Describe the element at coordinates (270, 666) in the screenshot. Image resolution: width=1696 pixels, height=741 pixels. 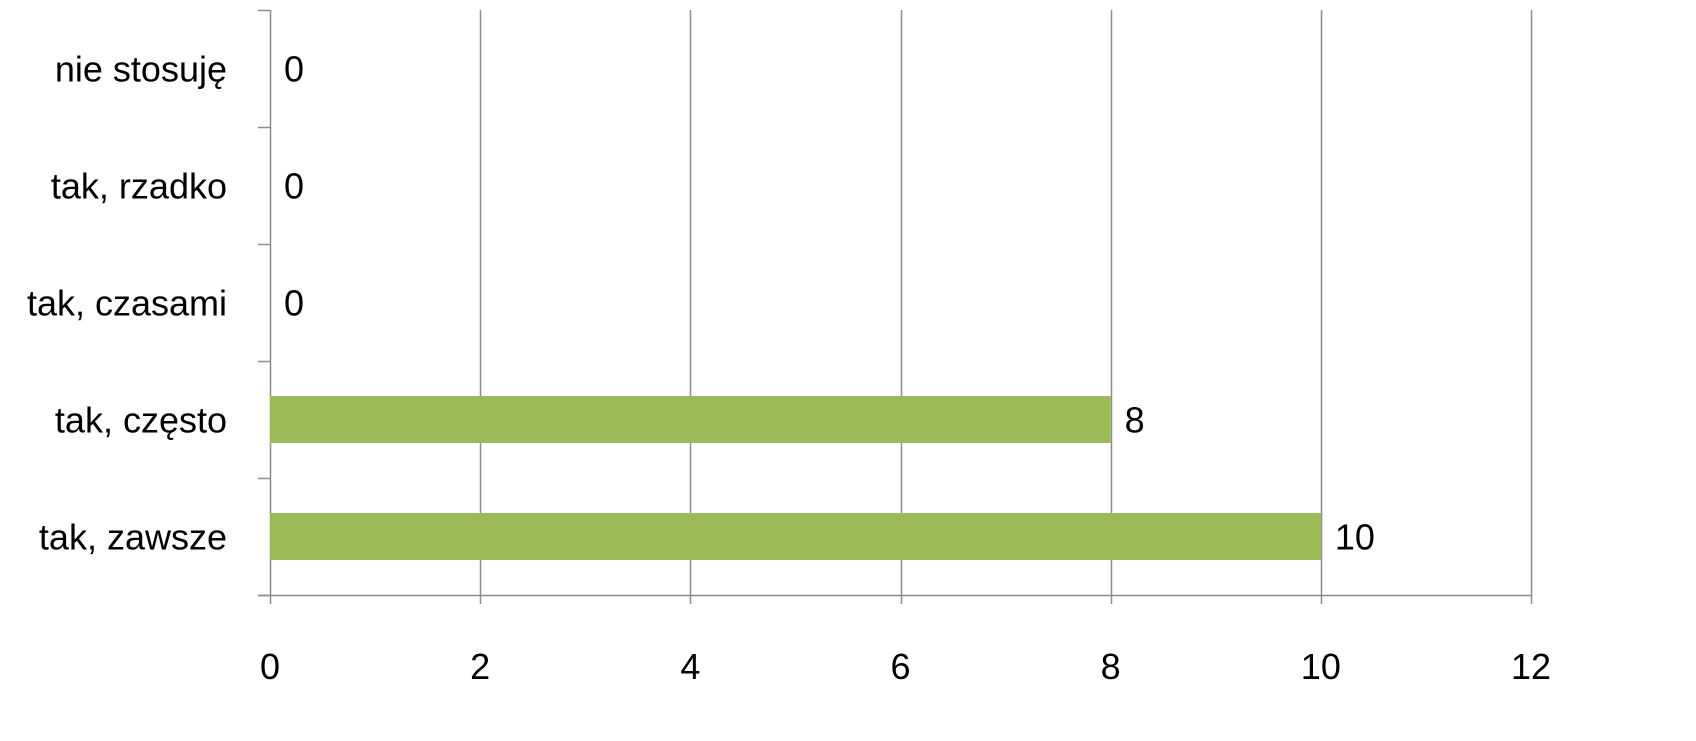
I see `x-tick-label: 0` at that location.